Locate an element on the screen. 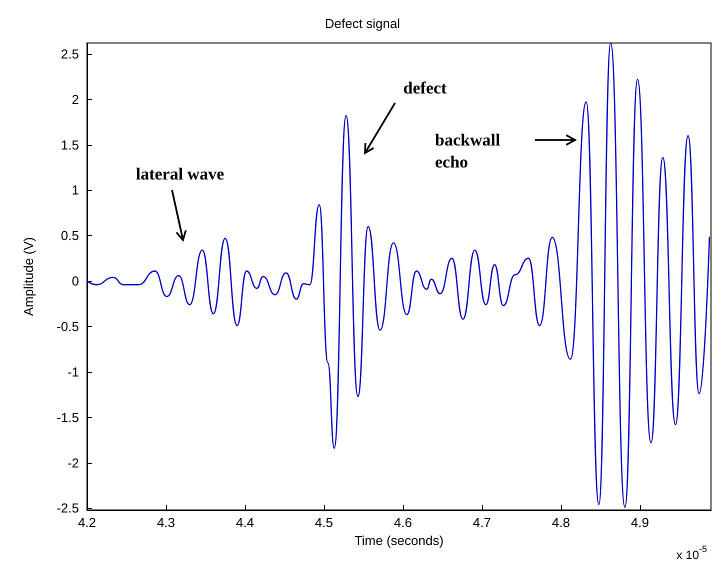 This screenshot has width=725, height=563. x-tick-label: 4.8 is located at coordinates (561, 522).